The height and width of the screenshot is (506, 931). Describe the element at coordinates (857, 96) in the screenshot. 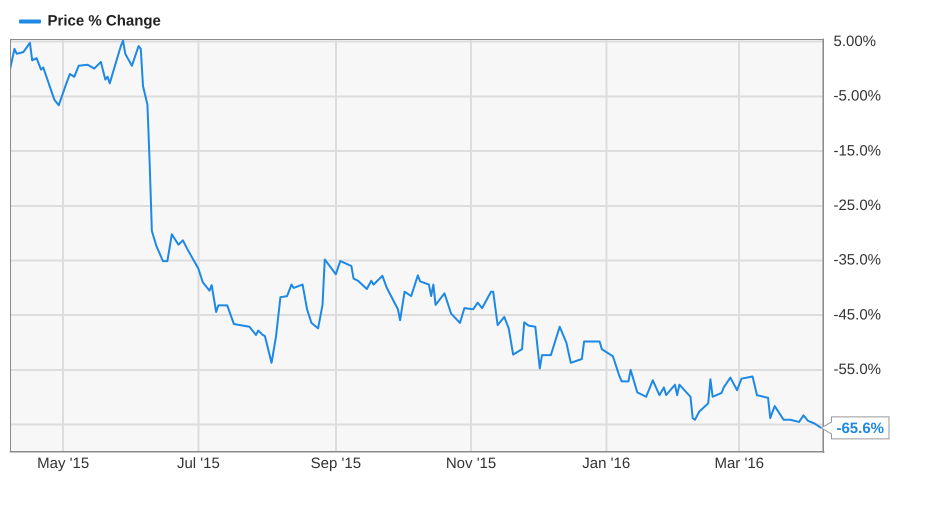

I see `y-tick-label: -5.00%` at that location.